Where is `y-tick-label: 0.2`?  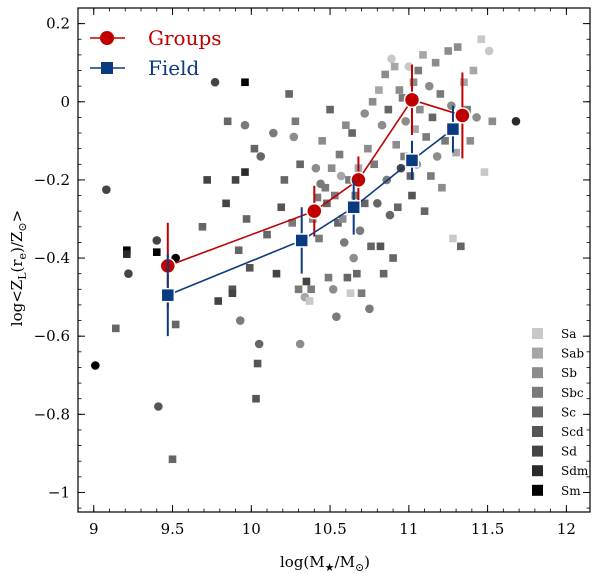
y-tick-label: 0.2 is located at coordinates (58, 24).